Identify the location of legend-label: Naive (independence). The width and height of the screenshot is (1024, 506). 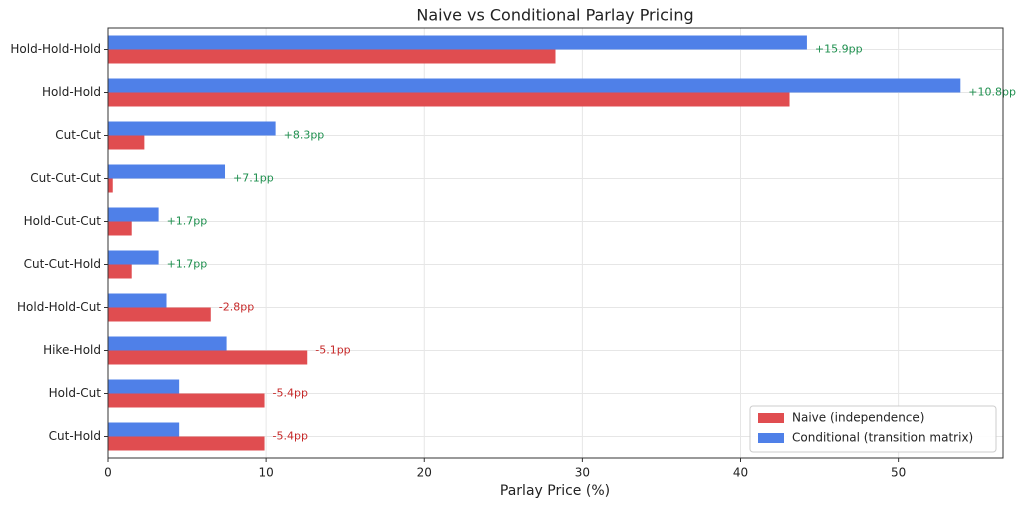
(858, 418).